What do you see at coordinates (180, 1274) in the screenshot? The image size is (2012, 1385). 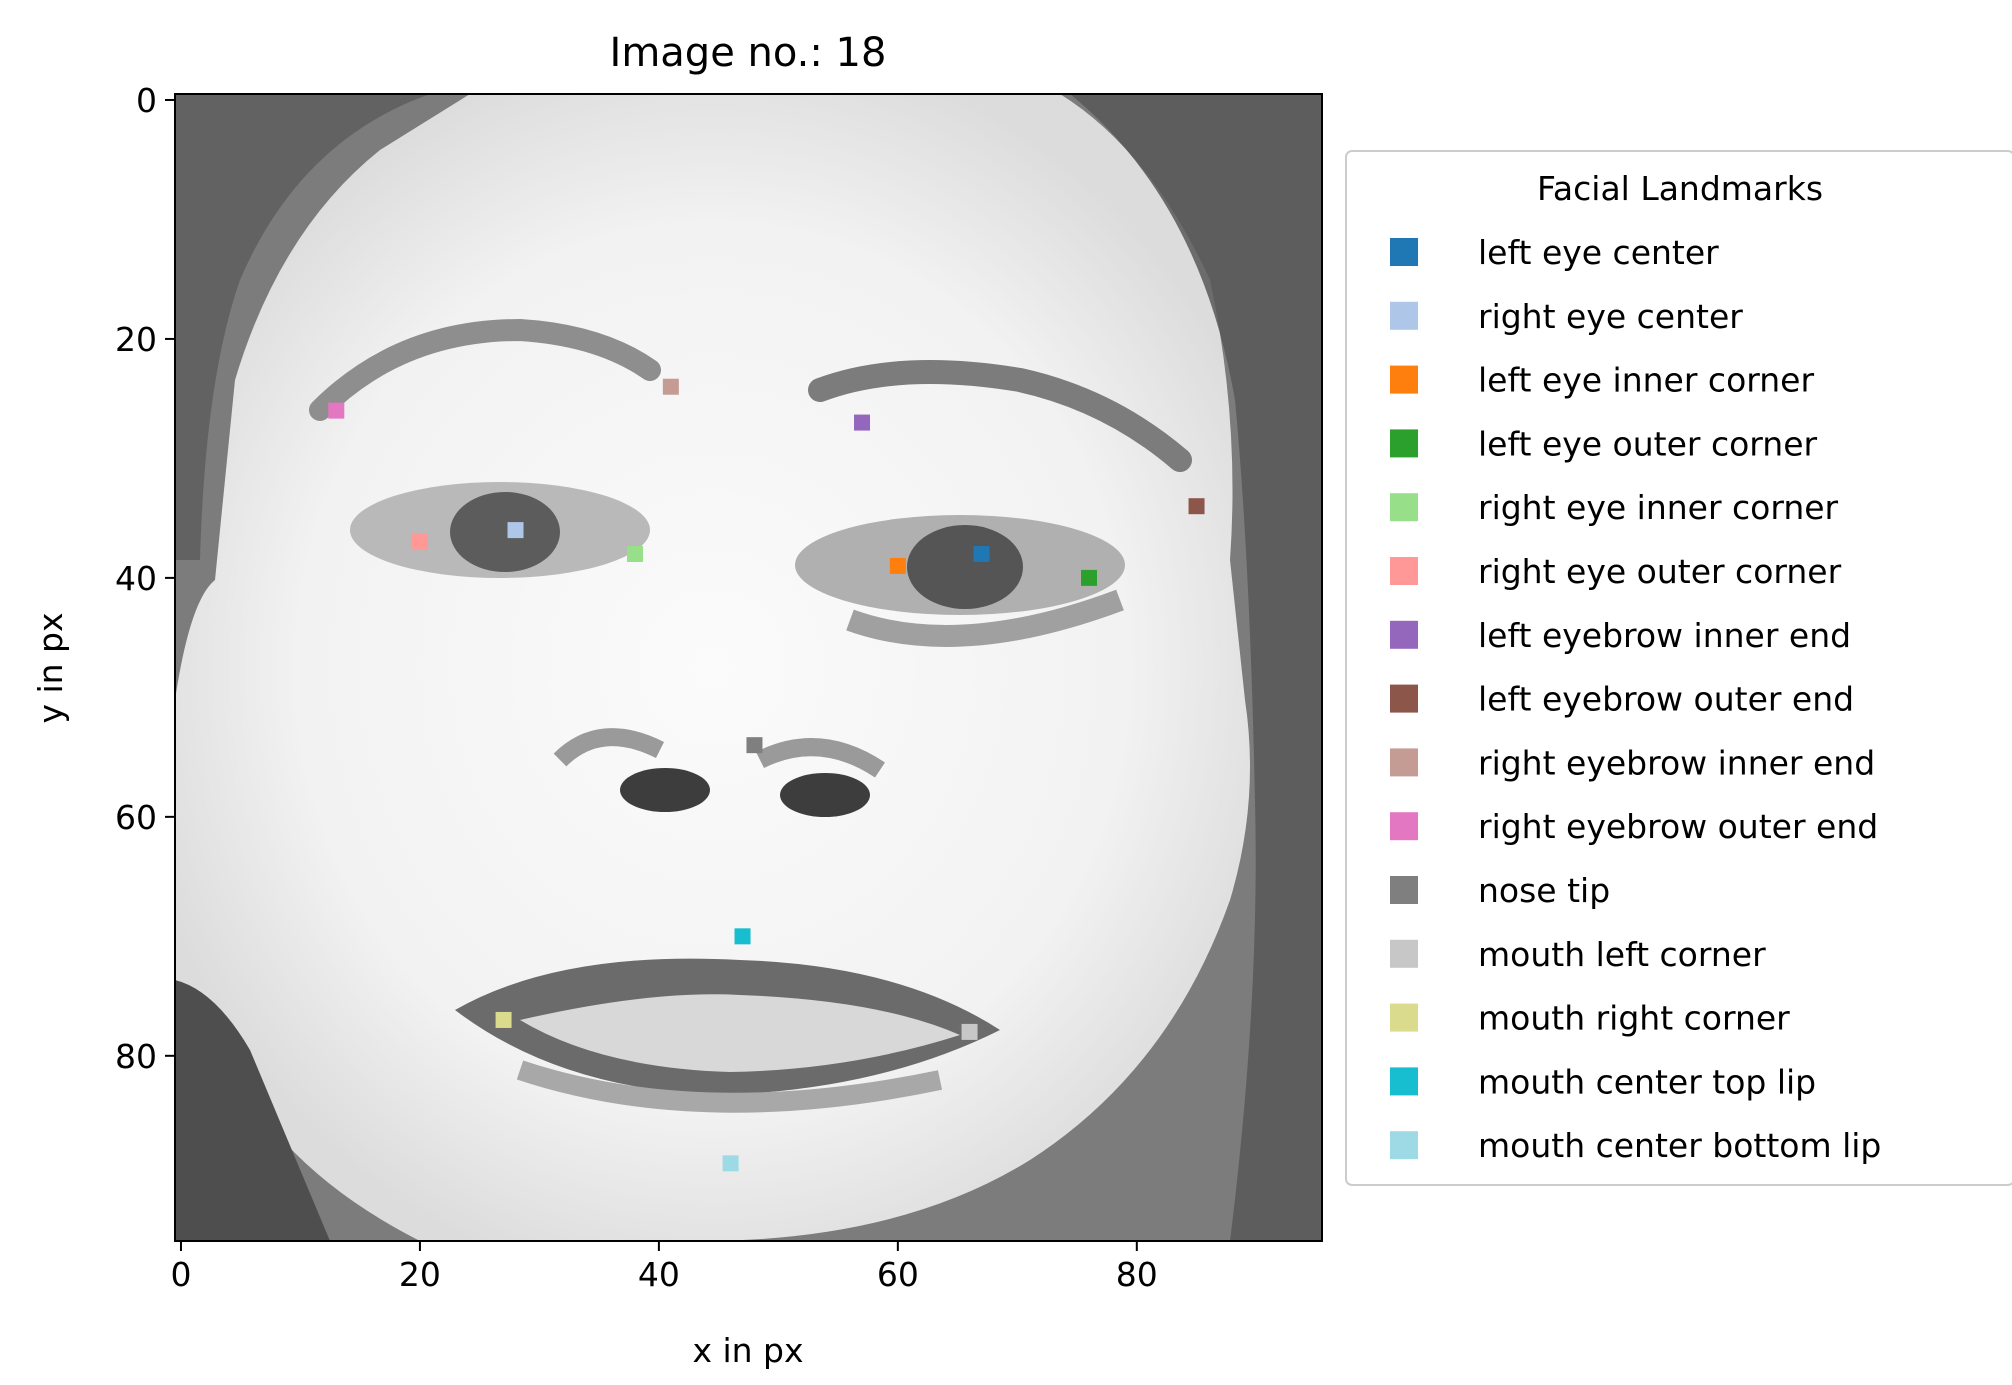 I see `x-tick-label-0: 0` at bounding box center [180, 1274].